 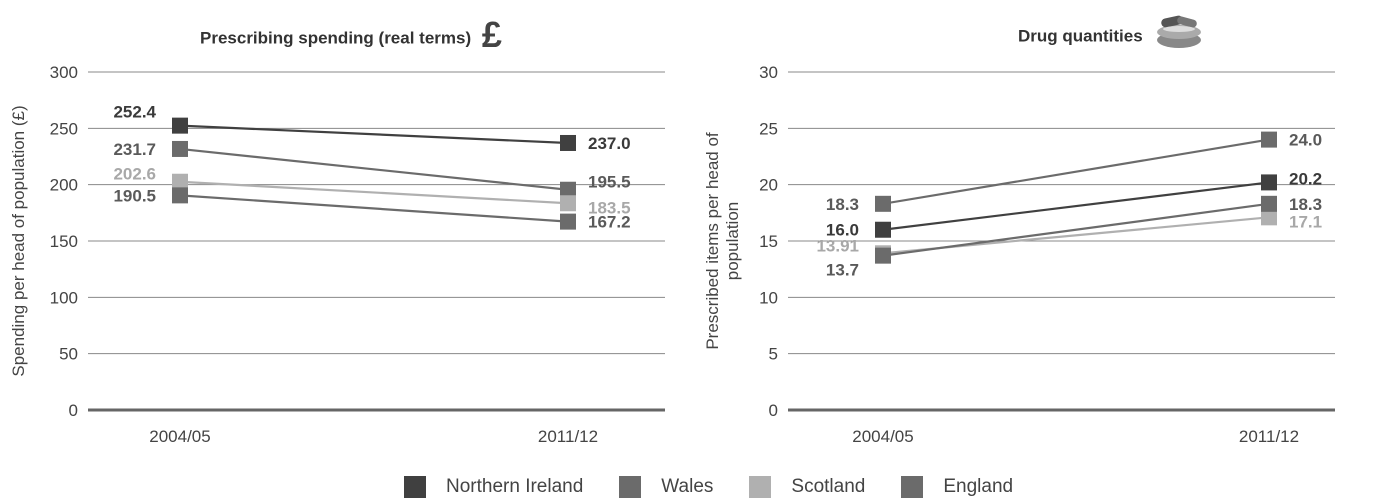 What do you see at coordinates (64, 72) in the screenshot?
I see `y-tick-label: 300` at bounding box center [64, 72].